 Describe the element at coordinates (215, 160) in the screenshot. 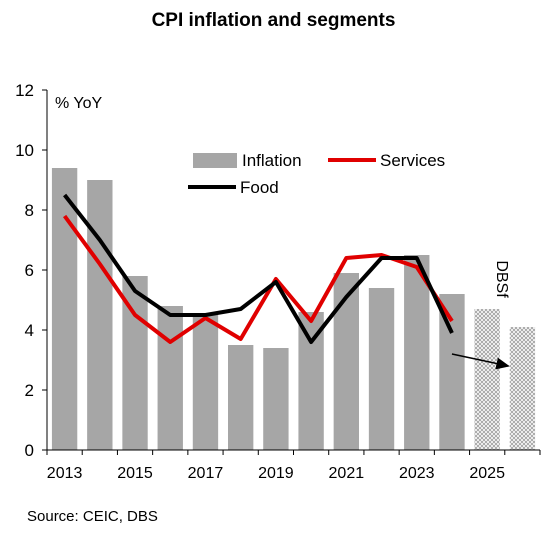

I see `legend-swatch-inflation` at that location.